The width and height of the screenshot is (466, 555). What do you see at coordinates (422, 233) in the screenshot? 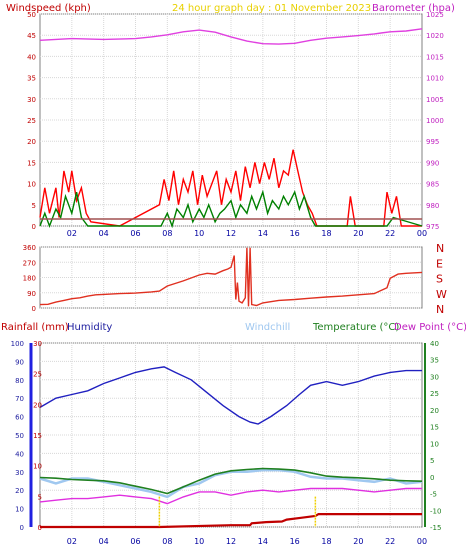
I see `wind-x-tick-label: 00` at bounding box center [422, 233].